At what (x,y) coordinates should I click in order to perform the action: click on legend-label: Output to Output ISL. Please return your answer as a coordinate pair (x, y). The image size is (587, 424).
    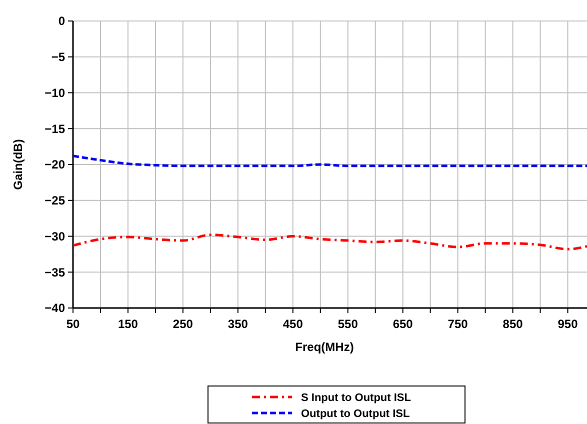
    Looking at the image, I should click on (355, 414).